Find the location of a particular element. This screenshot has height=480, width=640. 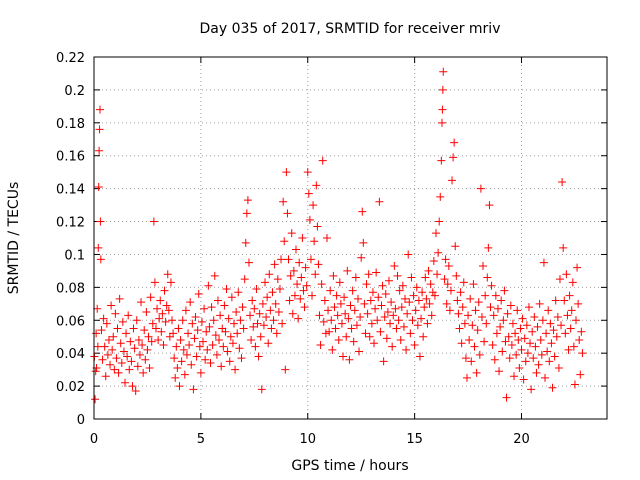

x-axis-label: GPS time / hours is located at coordinates (349, 466).